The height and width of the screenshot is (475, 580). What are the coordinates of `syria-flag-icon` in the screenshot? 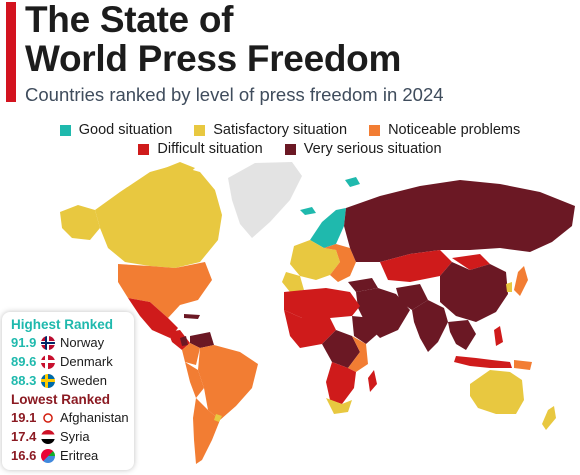 It's located at (48, 436).